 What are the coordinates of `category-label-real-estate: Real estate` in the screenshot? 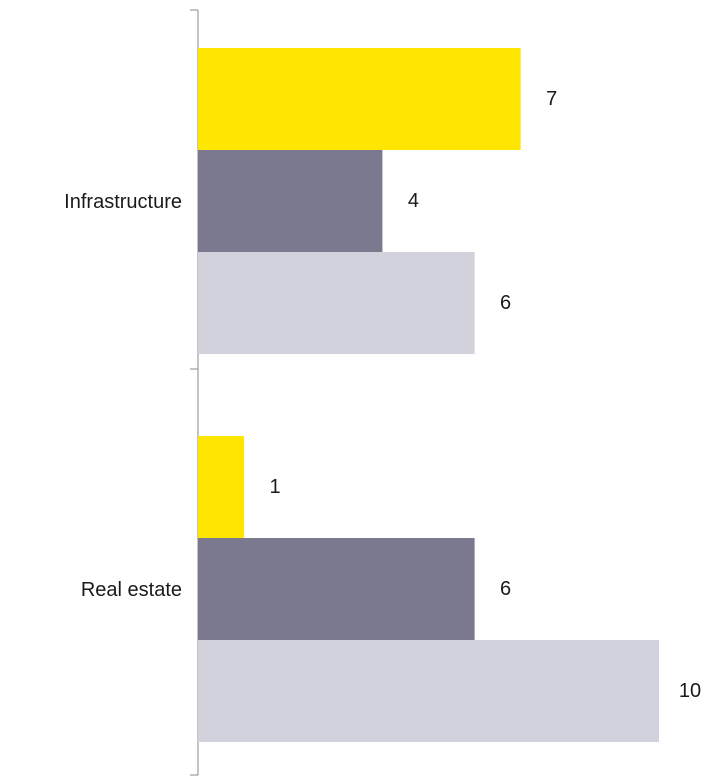 It's located at (131, 590).